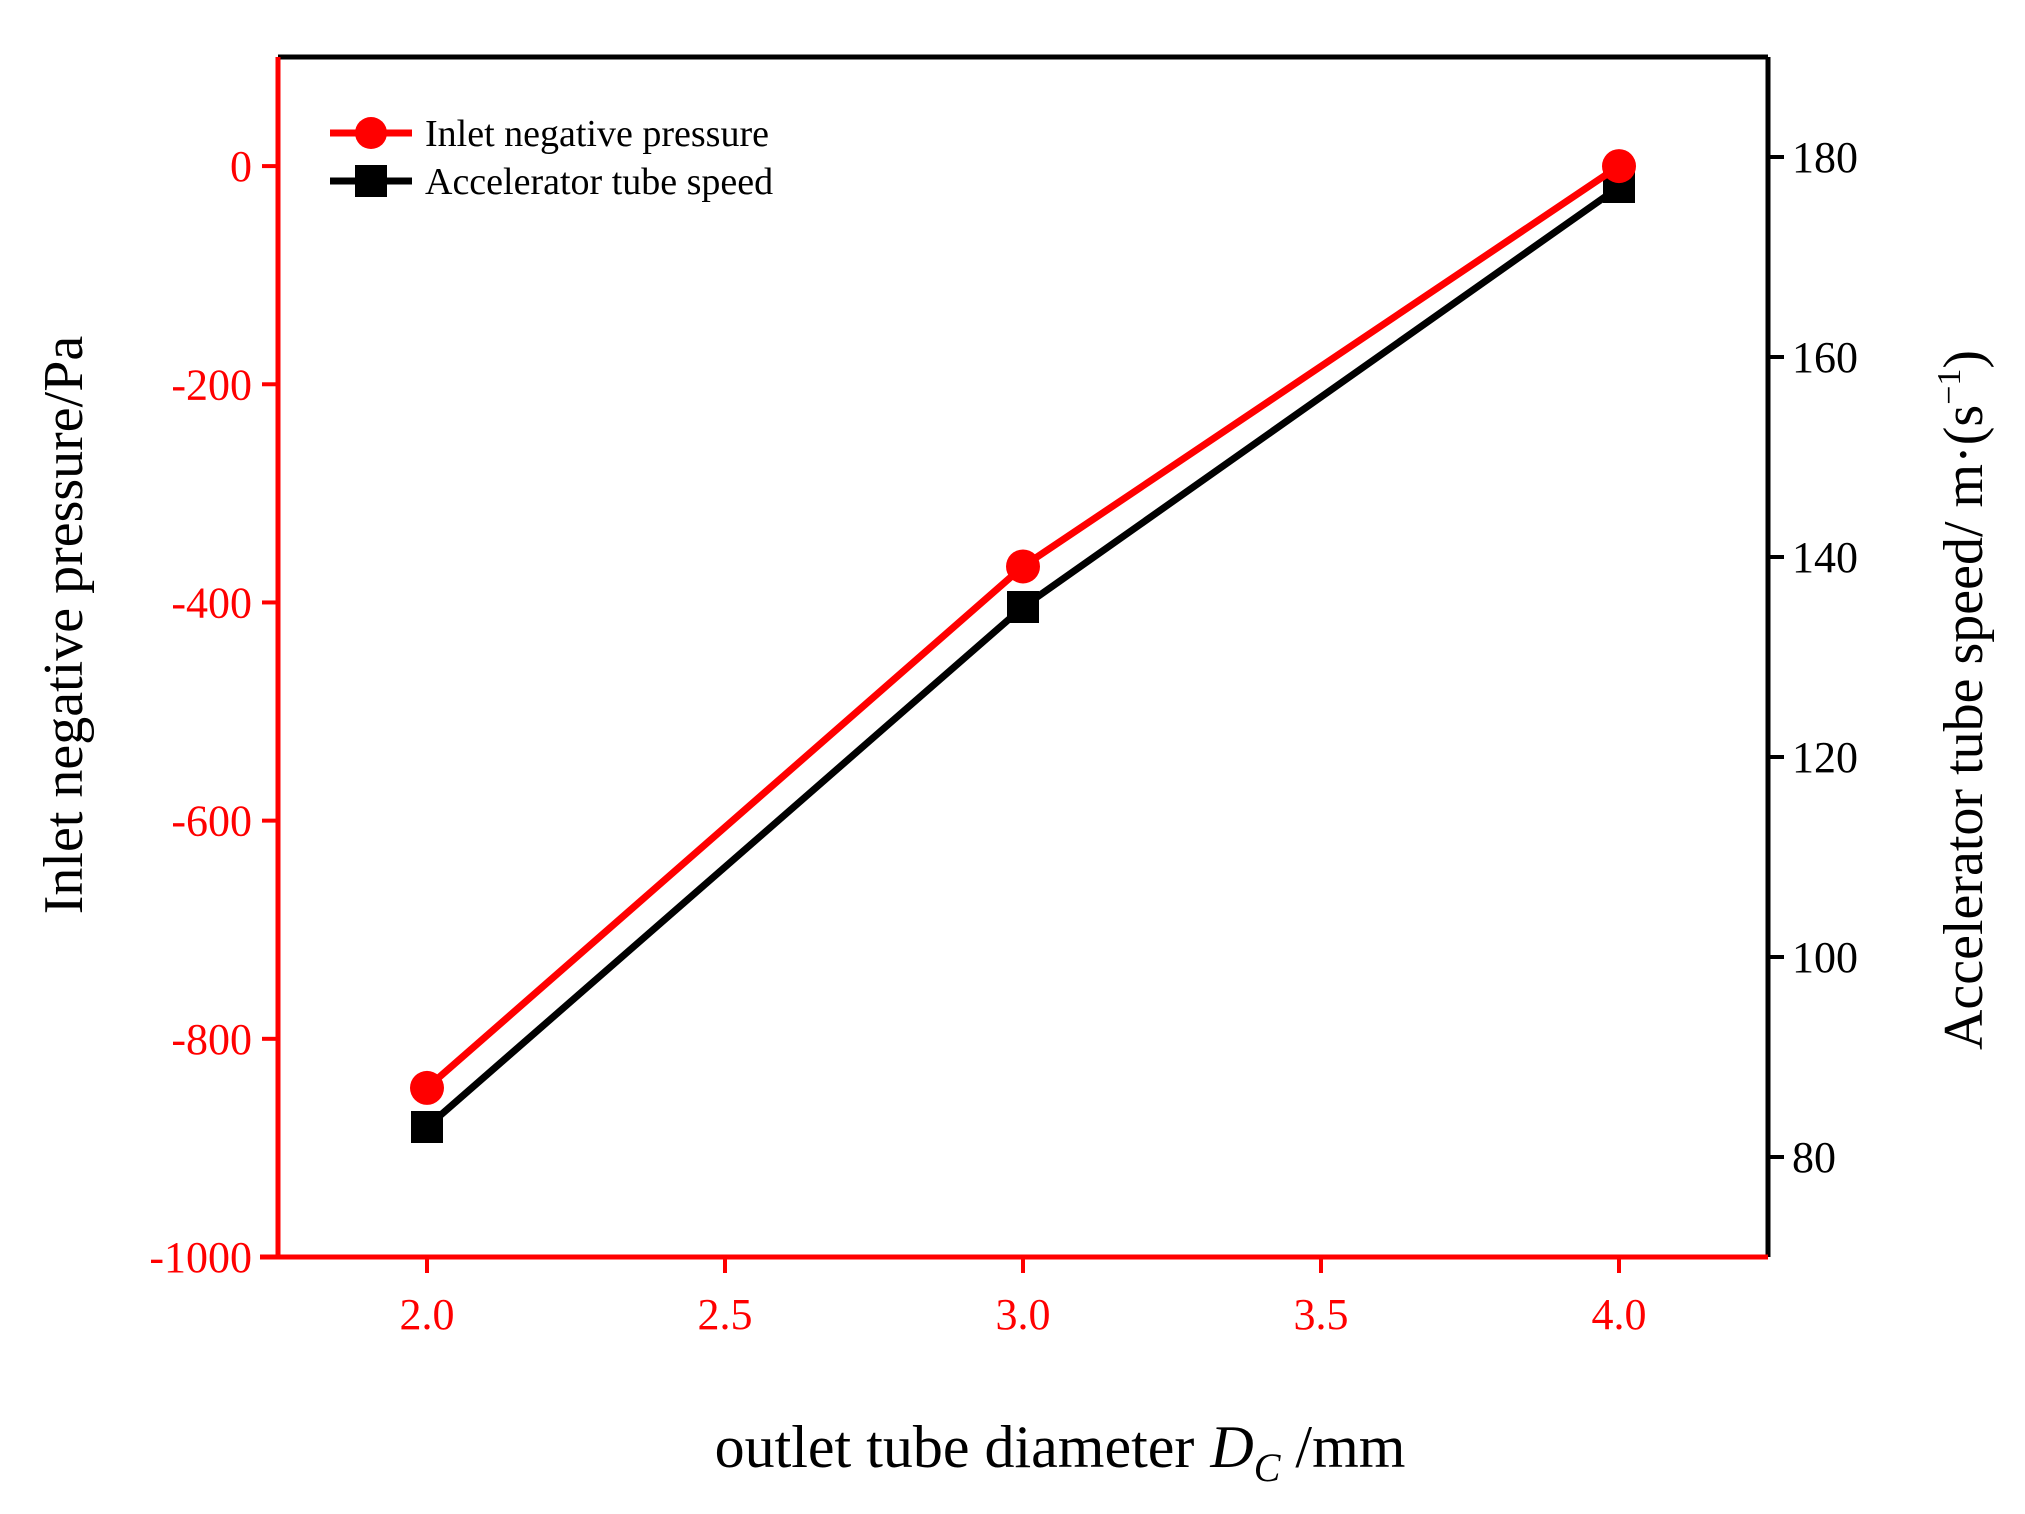 The height and width of the screenshot is (1514, 2025). What do you see at coordinates (1813, 657) in the screenshot?
I see `right-axis-ticks: 80 100 120 140 160 180` at bounding box center [1813, 657].